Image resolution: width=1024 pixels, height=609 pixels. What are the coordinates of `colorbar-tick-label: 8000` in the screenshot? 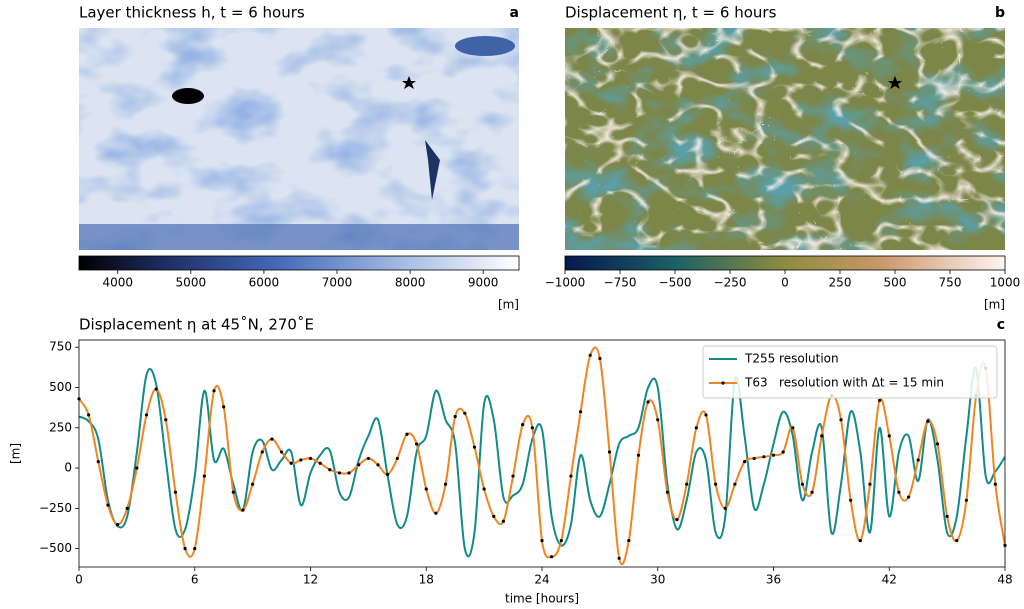 It's located at (410, 283).